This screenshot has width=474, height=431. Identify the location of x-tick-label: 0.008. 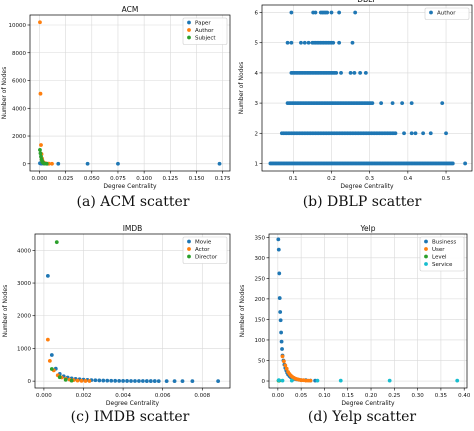
(202, 396).